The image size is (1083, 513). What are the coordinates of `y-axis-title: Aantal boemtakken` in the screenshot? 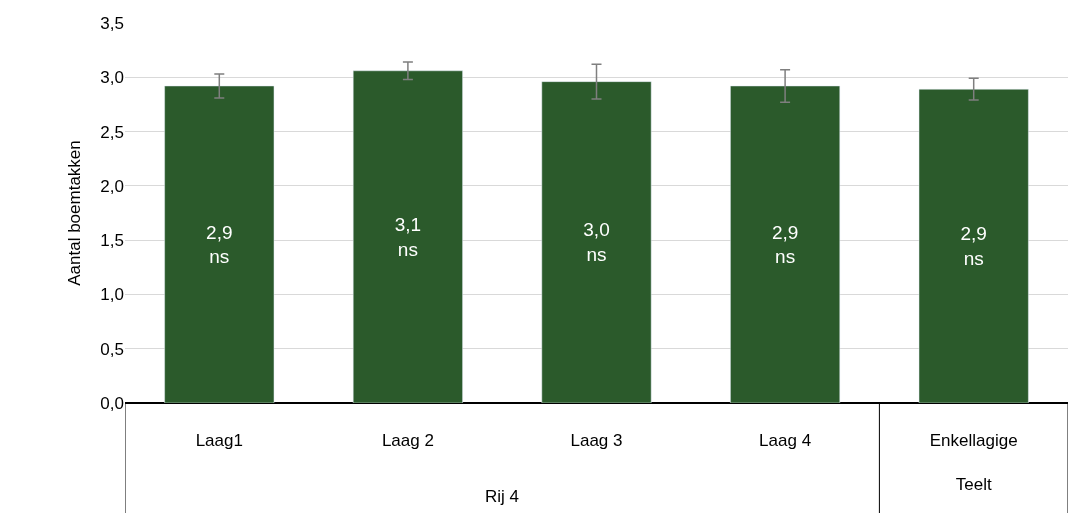 It's located at (74, 213).